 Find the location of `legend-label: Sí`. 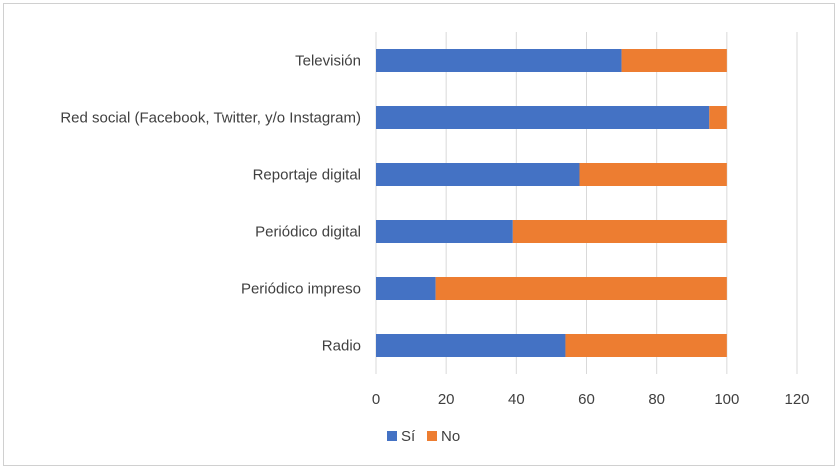

legend-label: Sí is located at coordinates (408, 436).